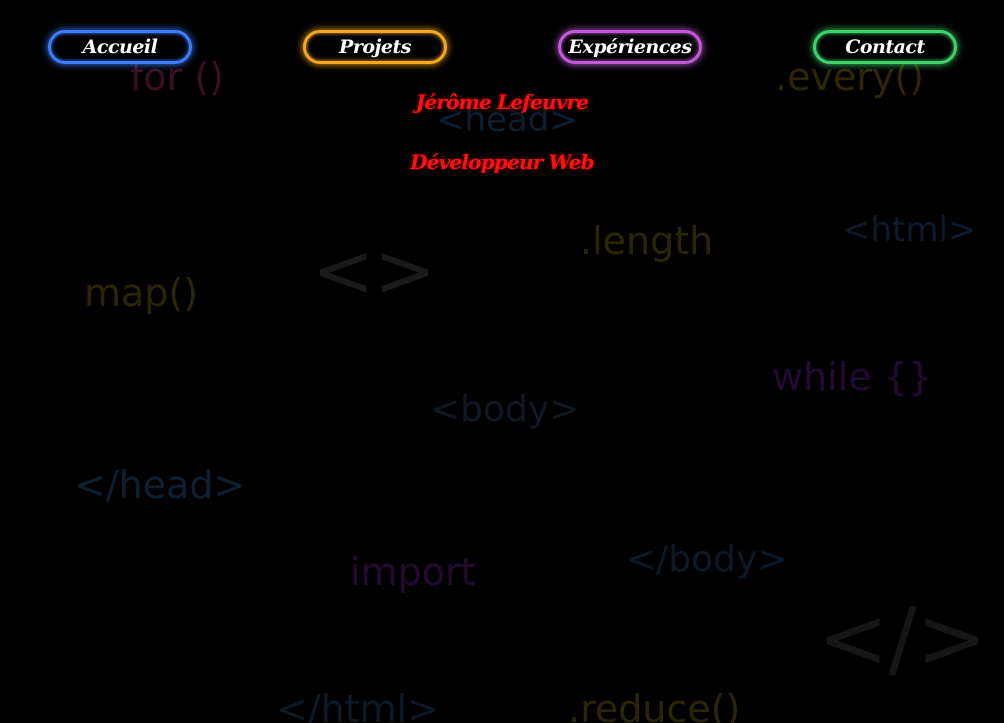 This screenshot has height=723, width=1004. What do you see at coordinates (850, 77) in the screenshot?
I see `bg-word-every: .every()` at bounding box center [850, 77].